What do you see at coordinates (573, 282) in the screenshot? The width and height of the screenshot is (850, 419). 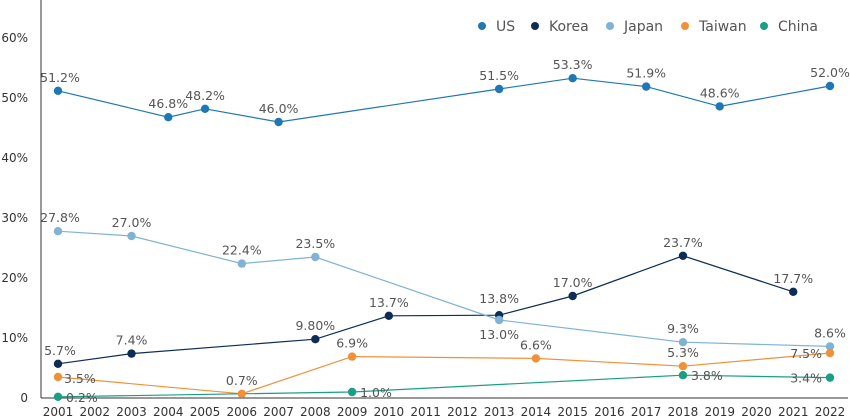 I see `data-label-korea: 17.0%` at bounding box center [573, 282].